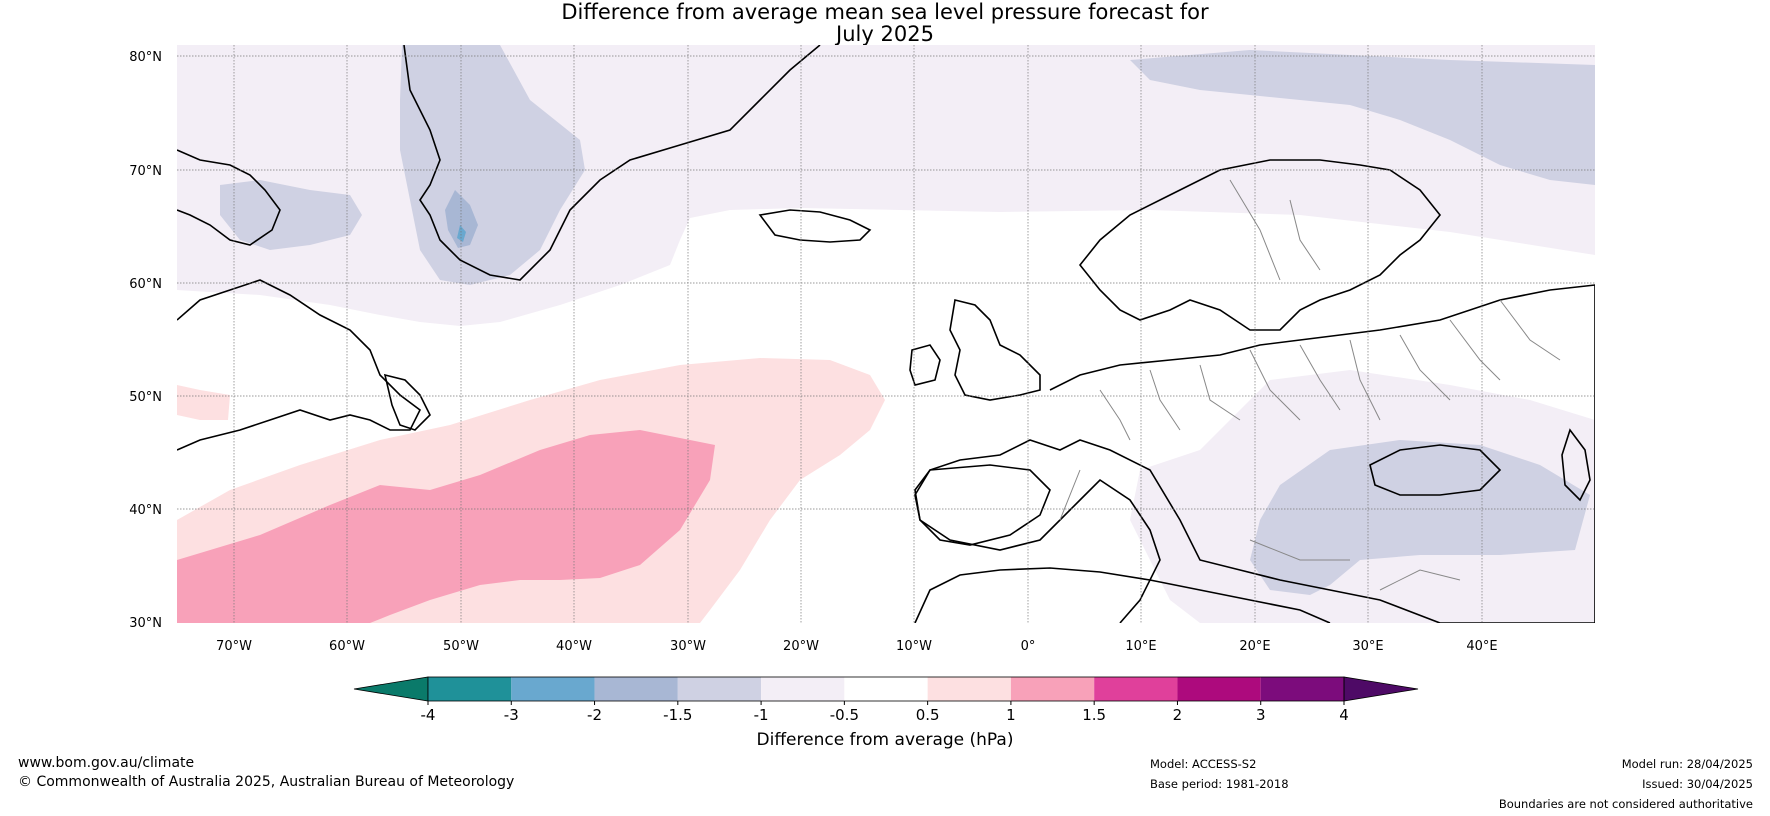 Image resolution: width=1770 pixels, height=816 pixels. Describe the element at coordinates (925, 365) in the screenshot. I see `coastline-ireland` at that location.